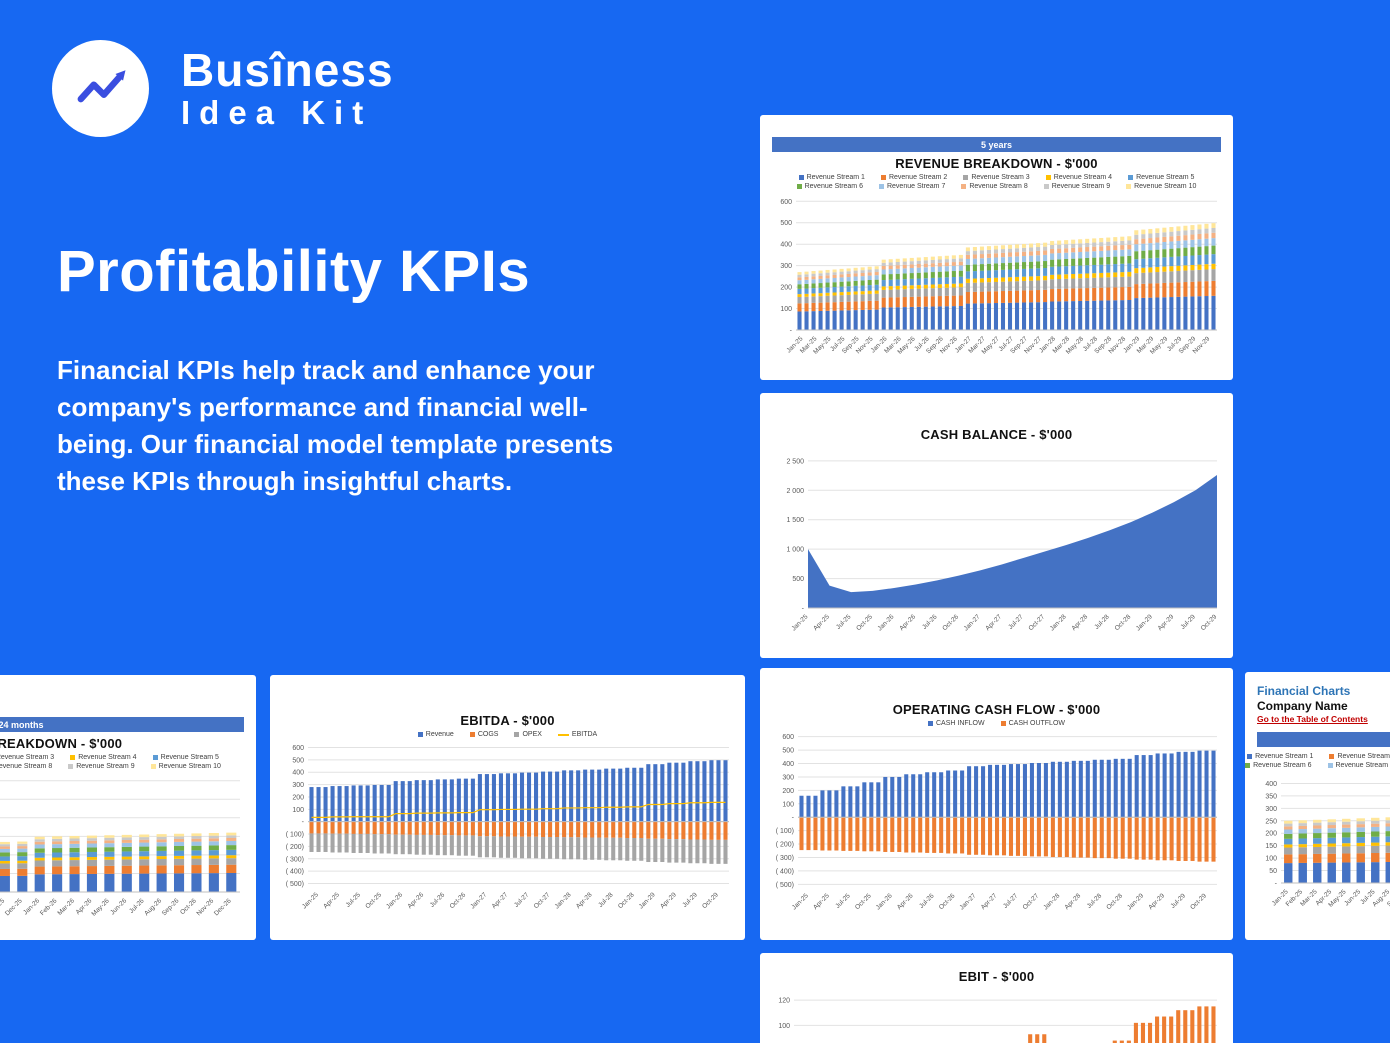 The width and height of the screenshot is (1390, 1043). I want to click on legend-label: CASH INFLOW, so click(960, 723).